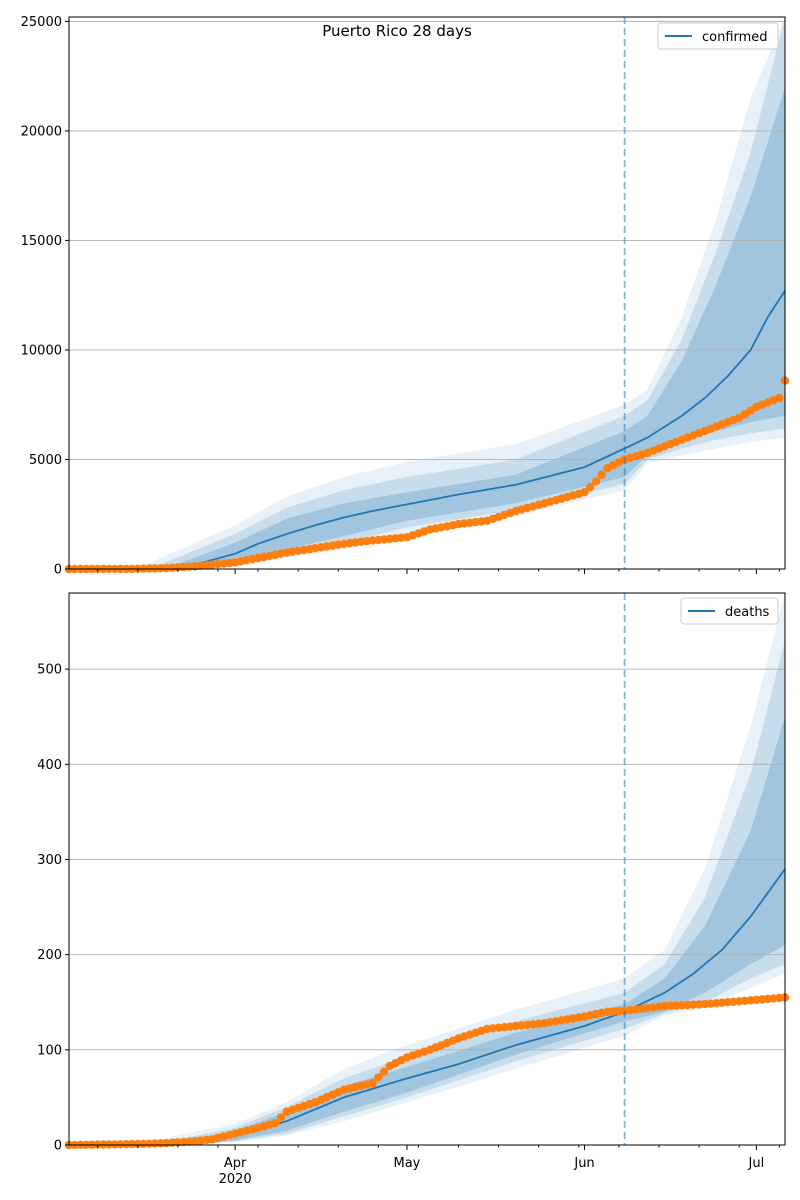 This screenshot has height=1200, width=800. I want to click on confirmed-y-tick-label-1: 5000, so click(45, 460).